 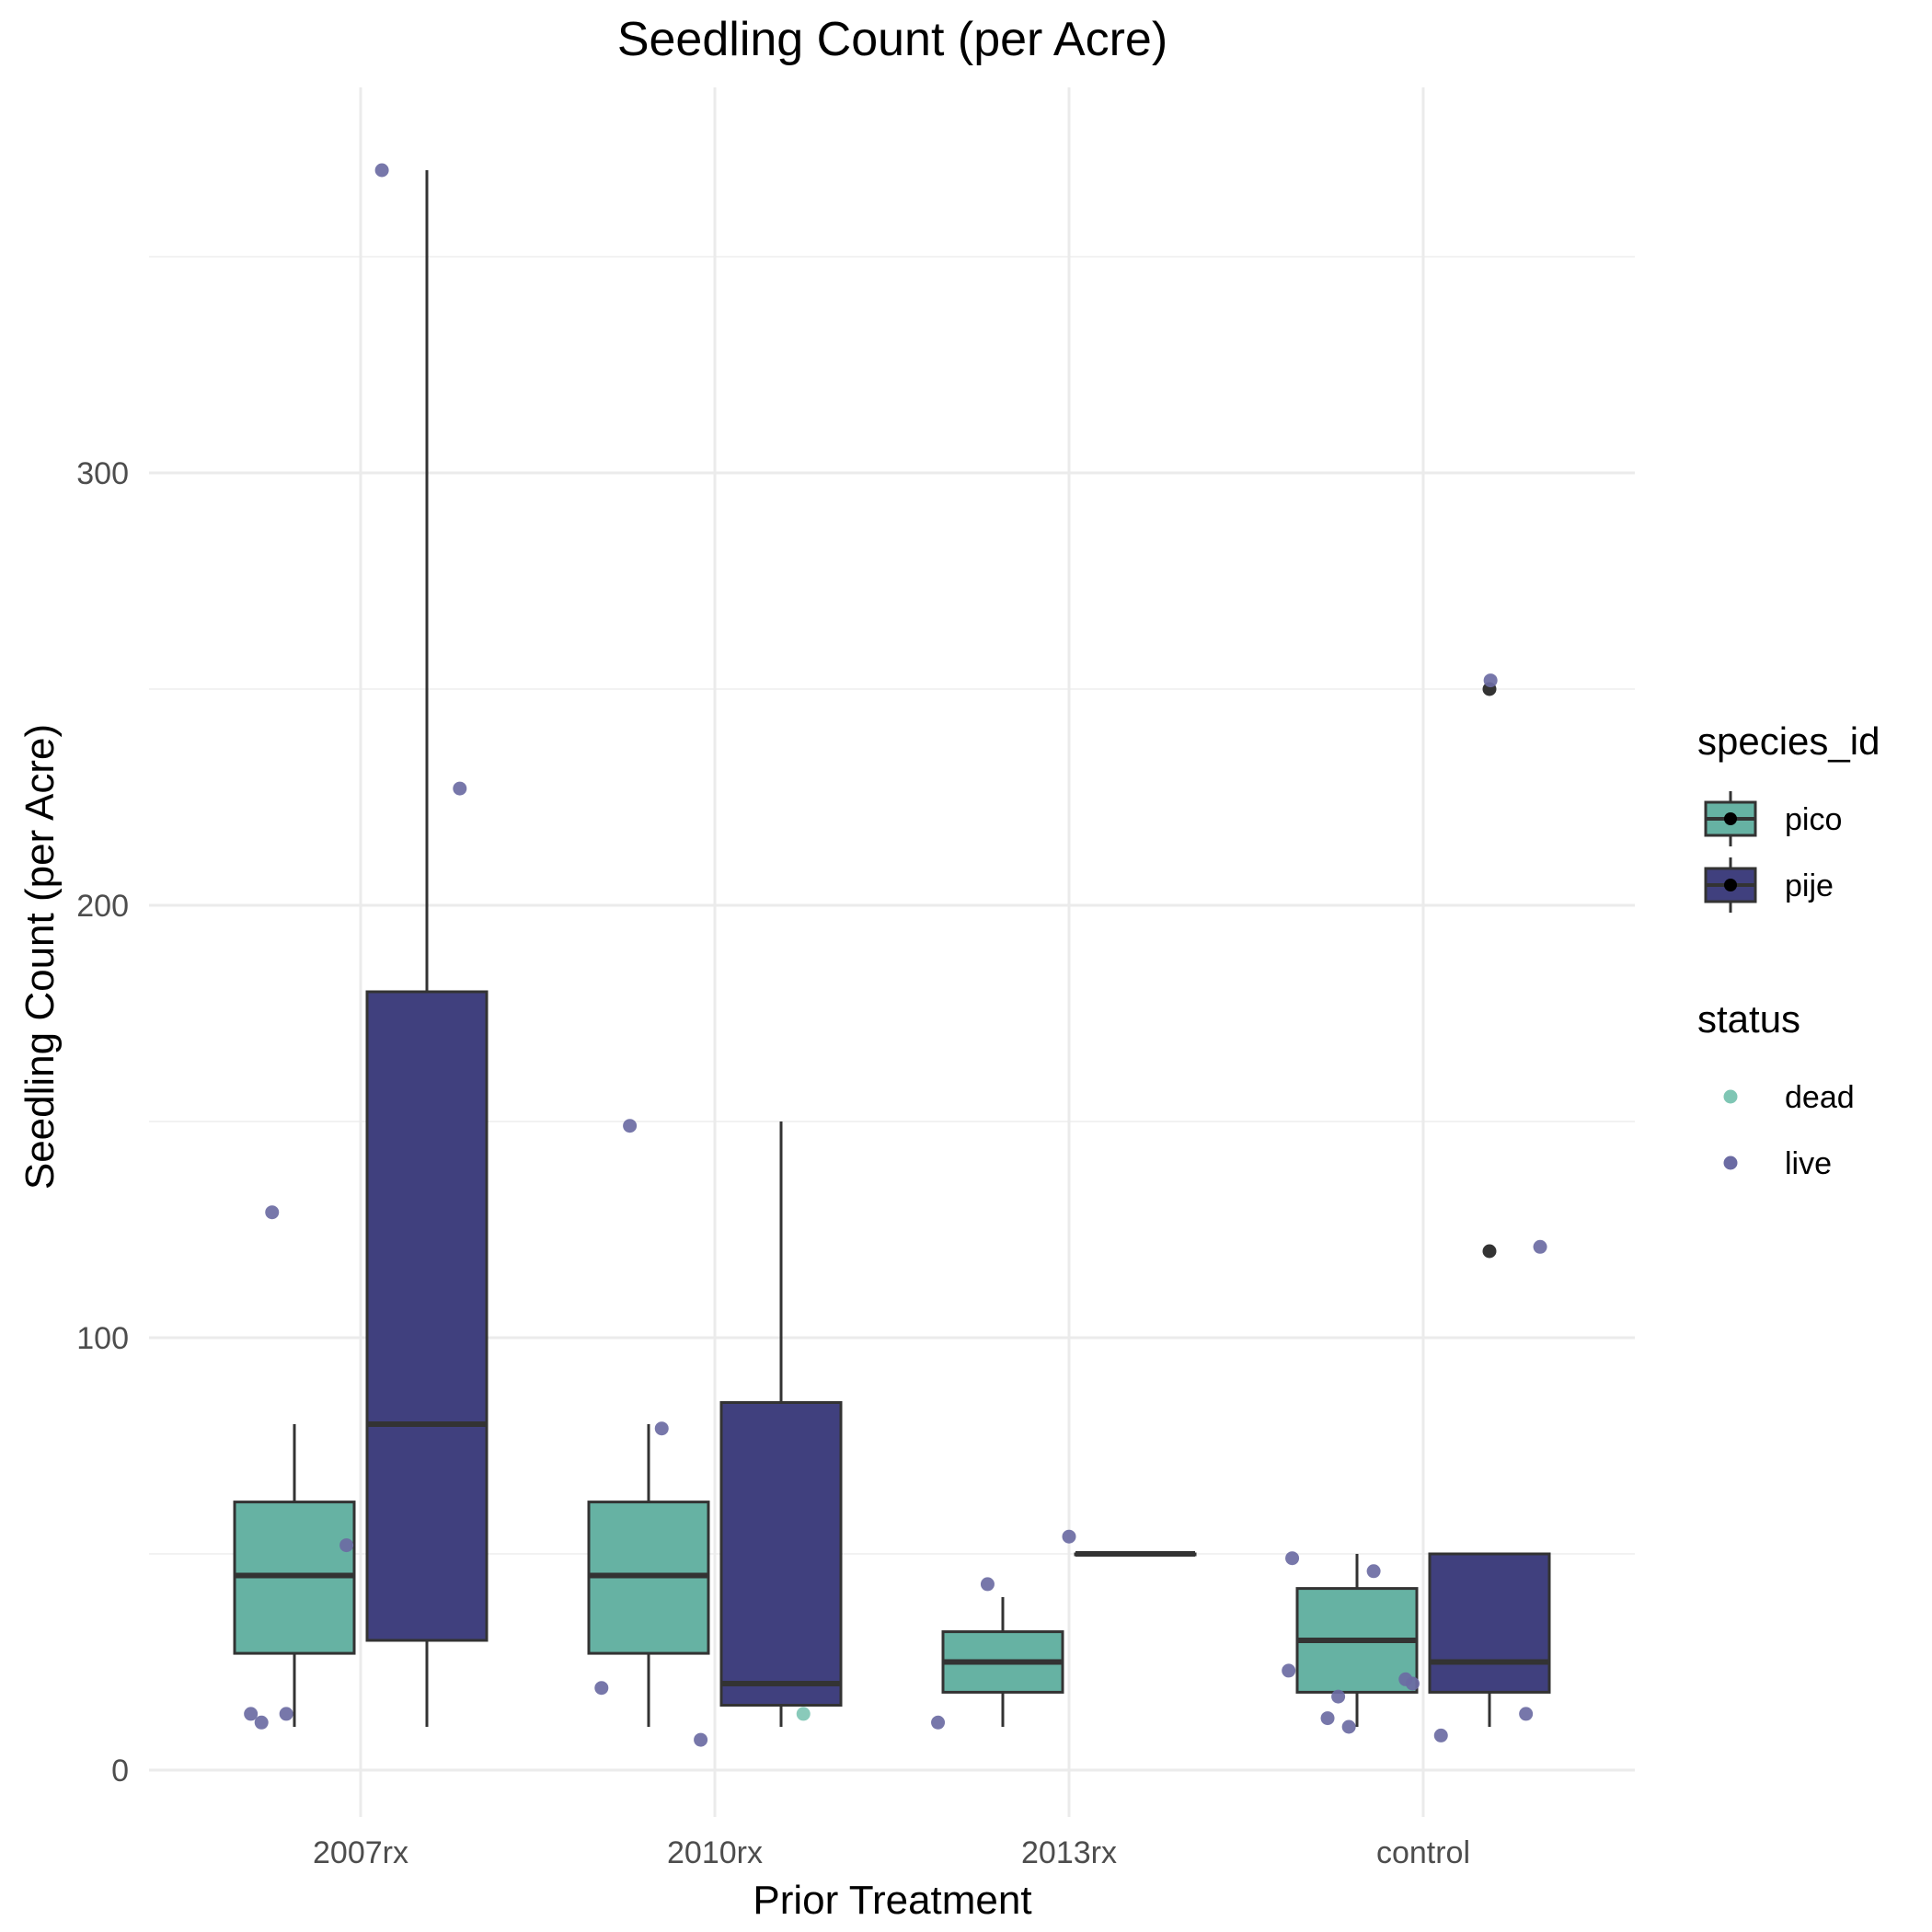 I want to click on x-tick-label: 2010rx, so click(x=715, y=1852).